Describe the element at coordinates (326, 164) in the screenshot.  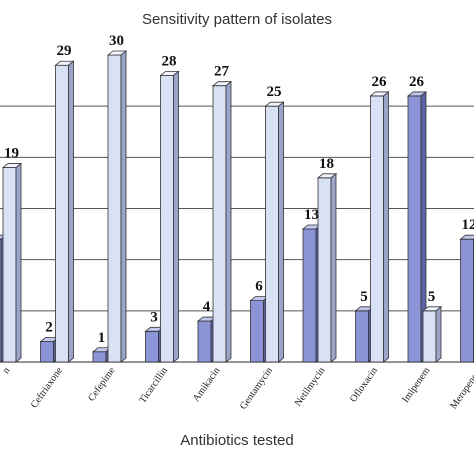
I see `data-label: 18` at that location.